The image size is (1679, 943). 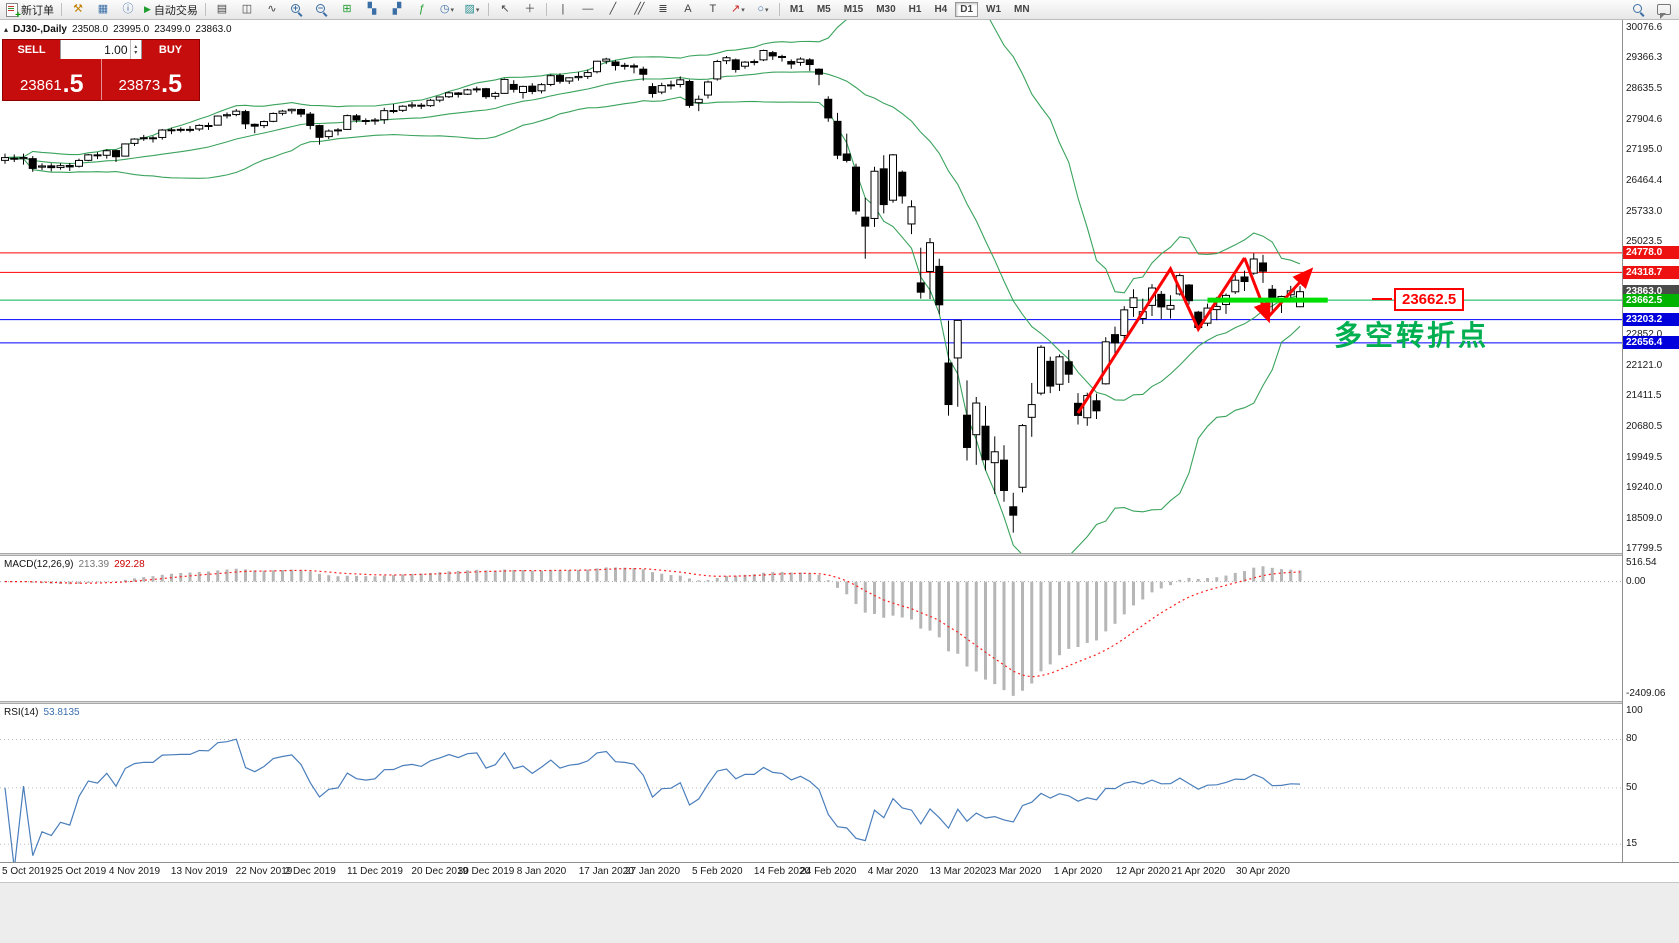 I want to click on timeframe-m5: M5, so click(x=823, y=9).